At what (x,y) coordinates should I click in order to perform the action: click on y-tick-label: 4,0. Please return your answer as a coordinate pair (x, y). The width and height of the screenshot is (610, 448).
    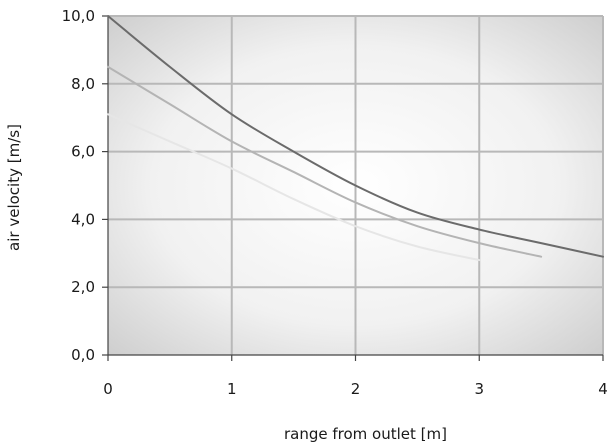
    Looking at the image, I should click on (83, 219).